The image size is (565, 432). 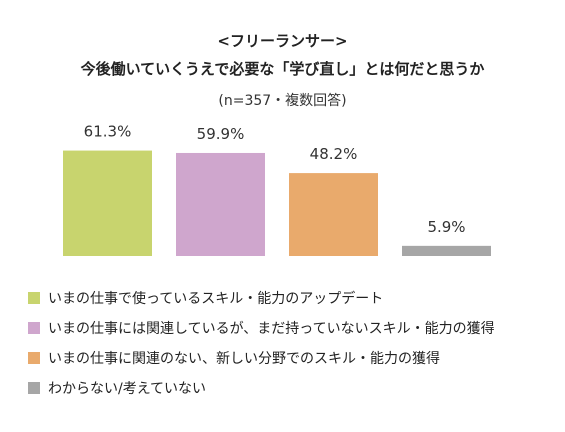 I want to click on bar-value-label: 5.9%, so click(x=446, y=227).